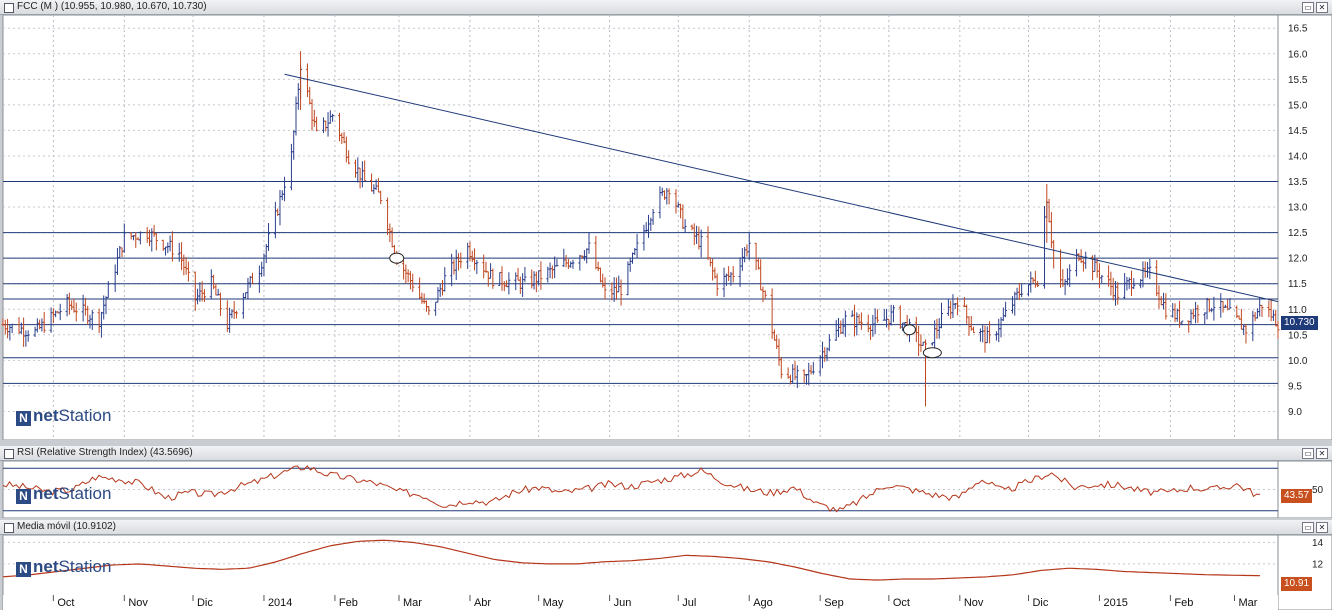  I want to click on x-axis-month-label: 2014, so click(280, 603).